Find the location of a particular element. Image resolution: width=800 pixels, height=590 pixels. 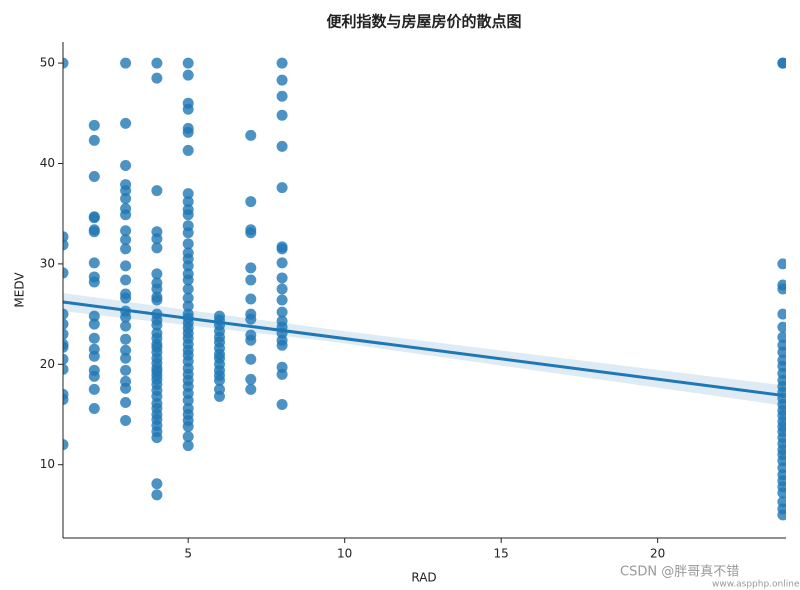

y-tick-label: 20 is located at coordinates (47, 364).